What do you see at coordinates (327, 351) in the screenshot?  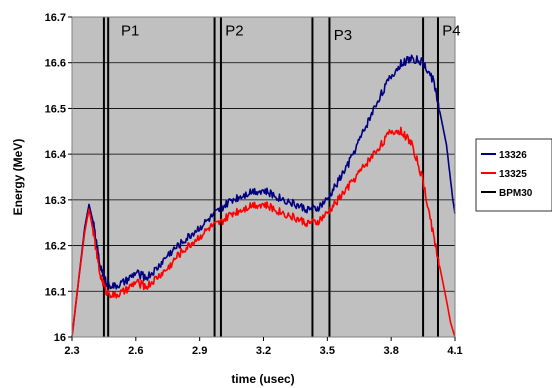 I see `x-tick-label: 3.5` at bounding box center [327, 351].